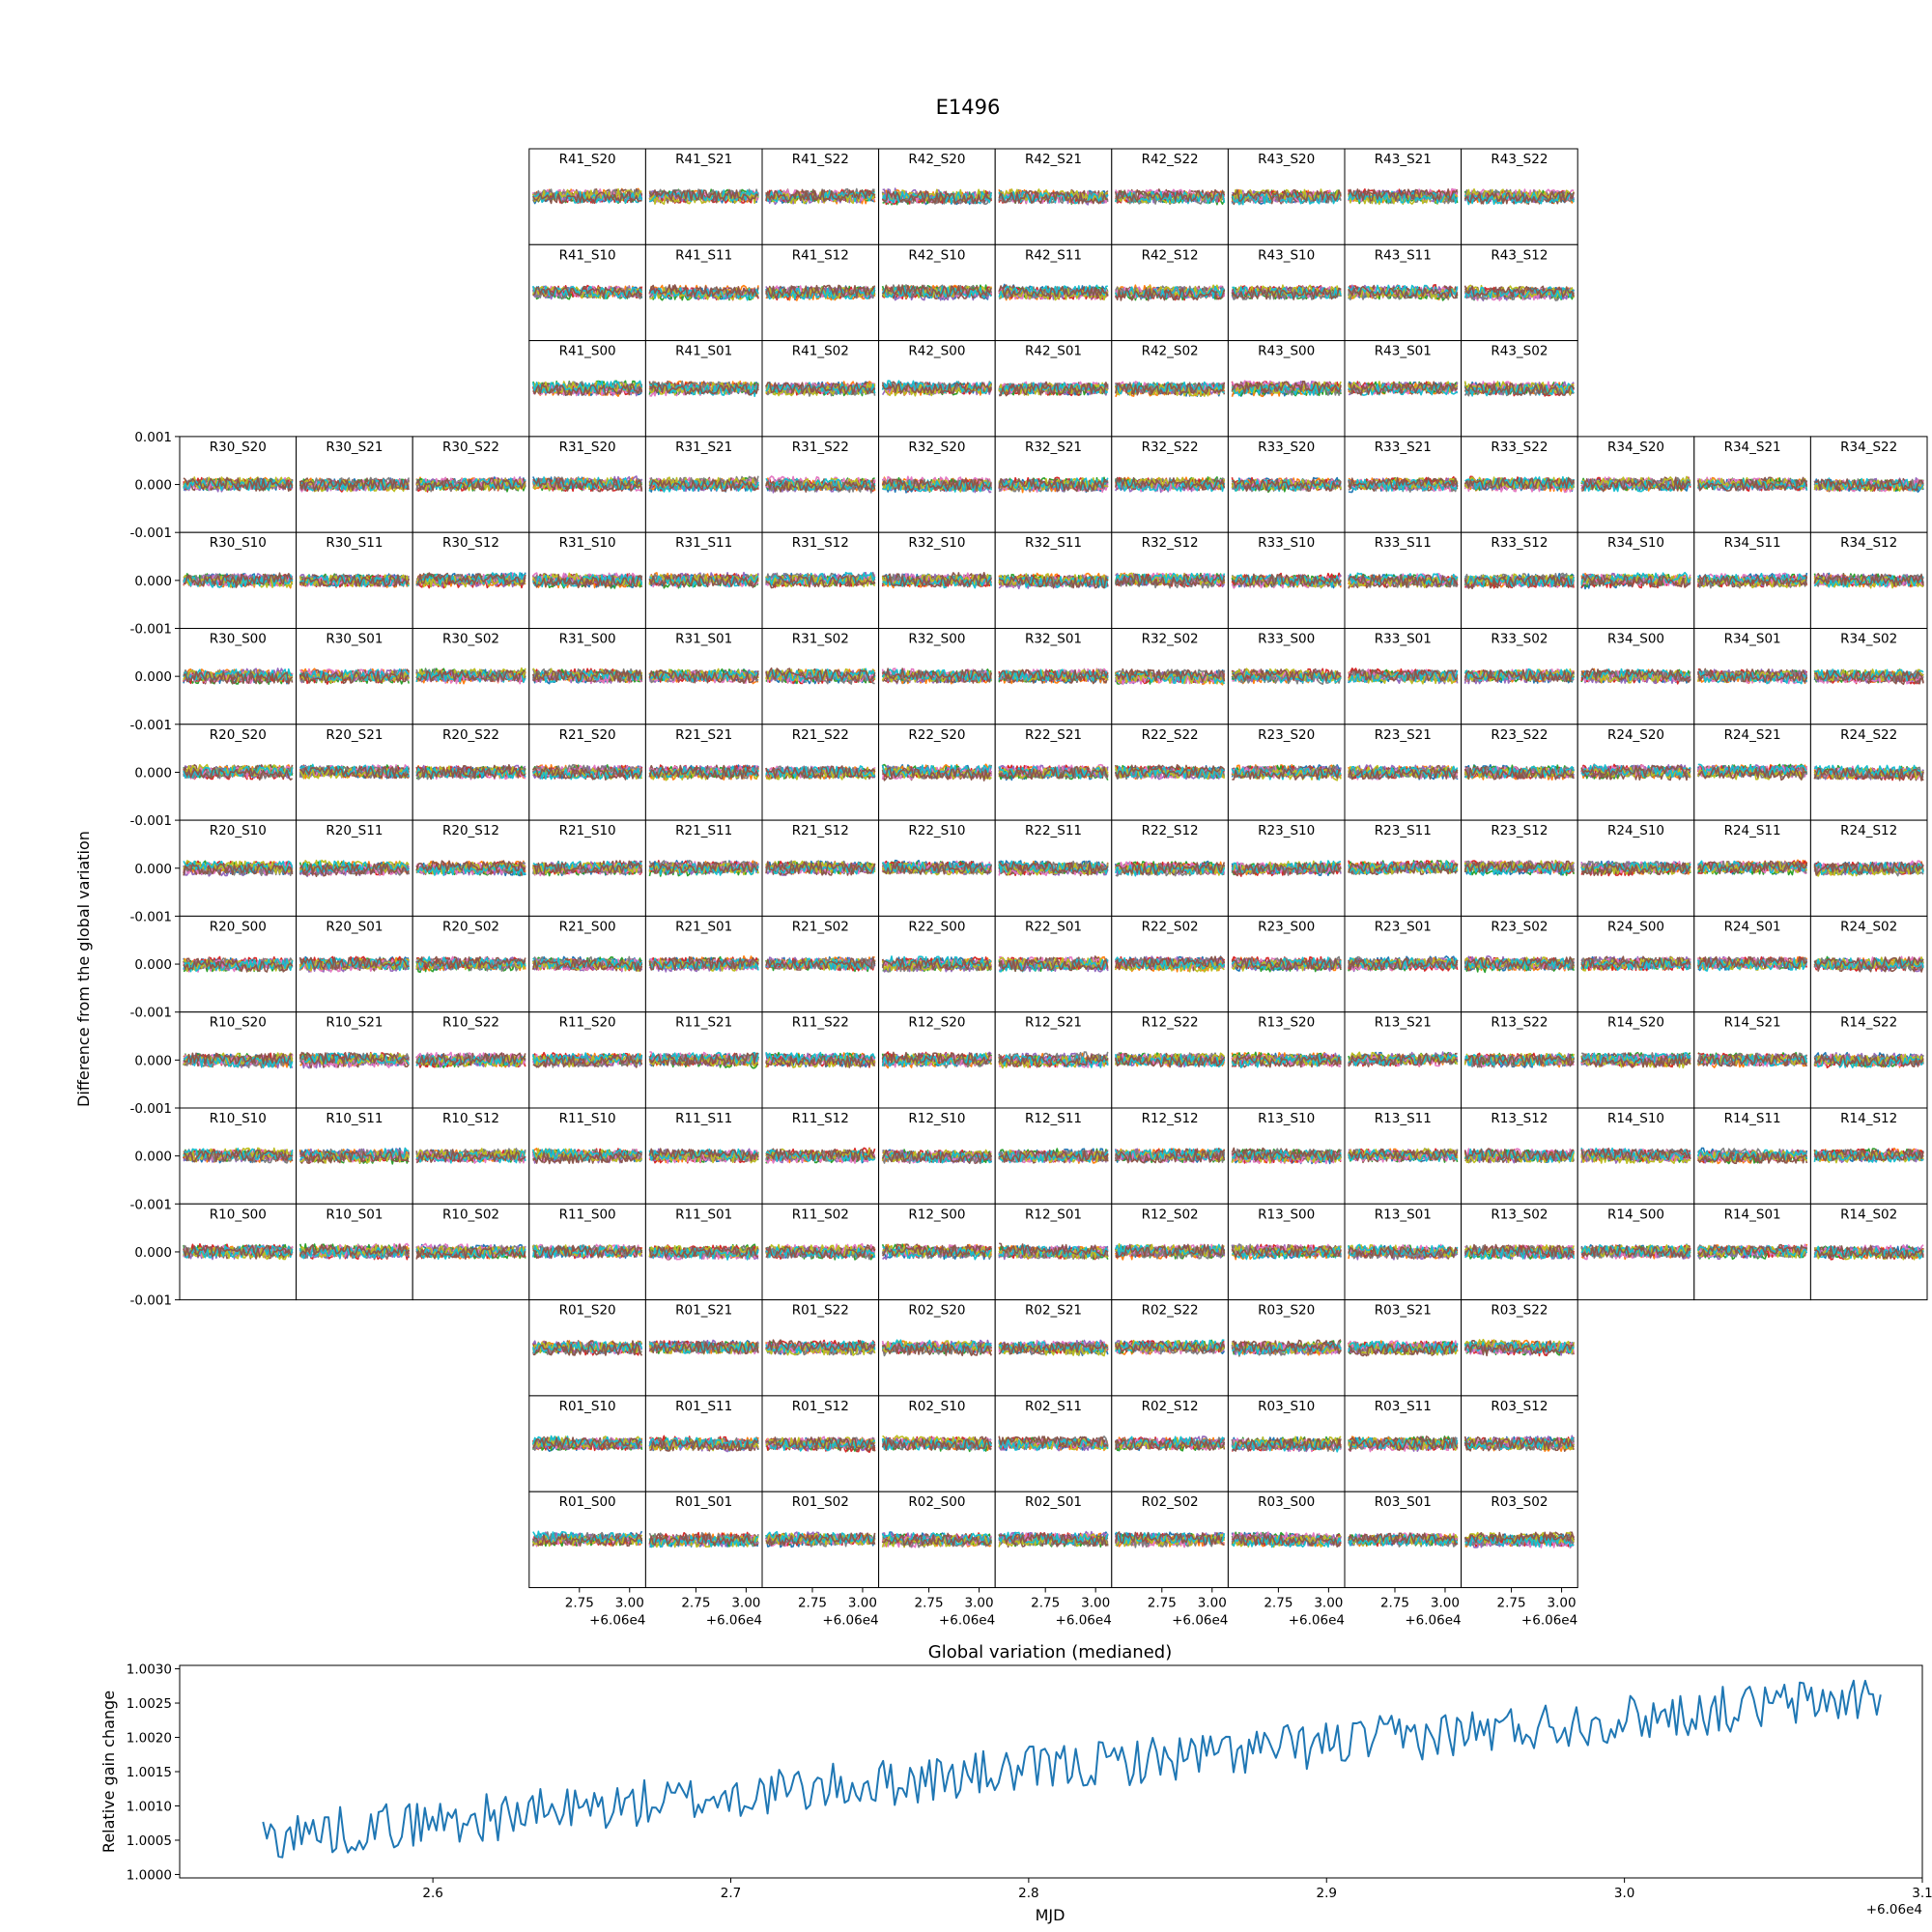 The image size is (1932, 1932). I want to click on ccd-panel-R32_S11: R32_S11, so click(1053, 580).